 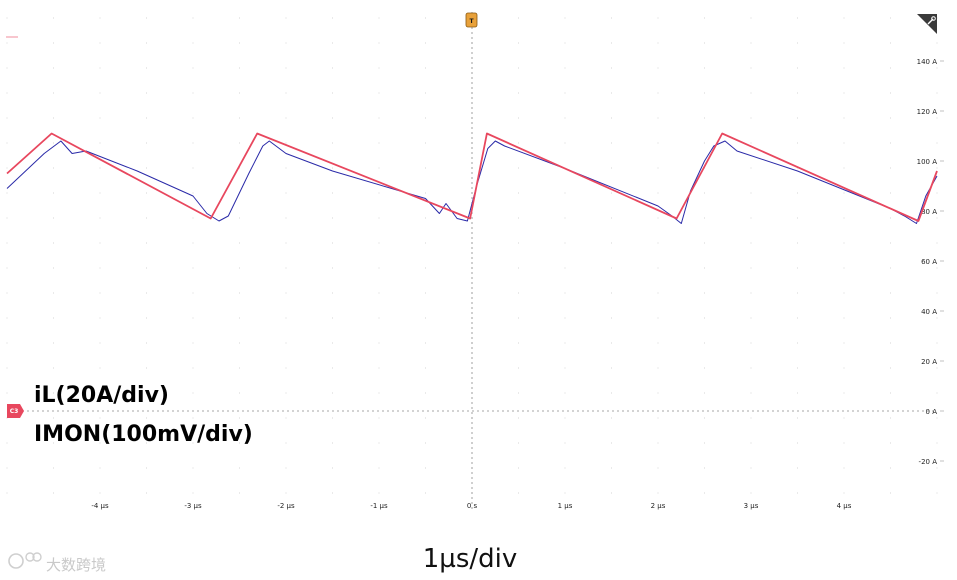 I want to click on y-tick-label: 40 A, so click(x=929, y=312).